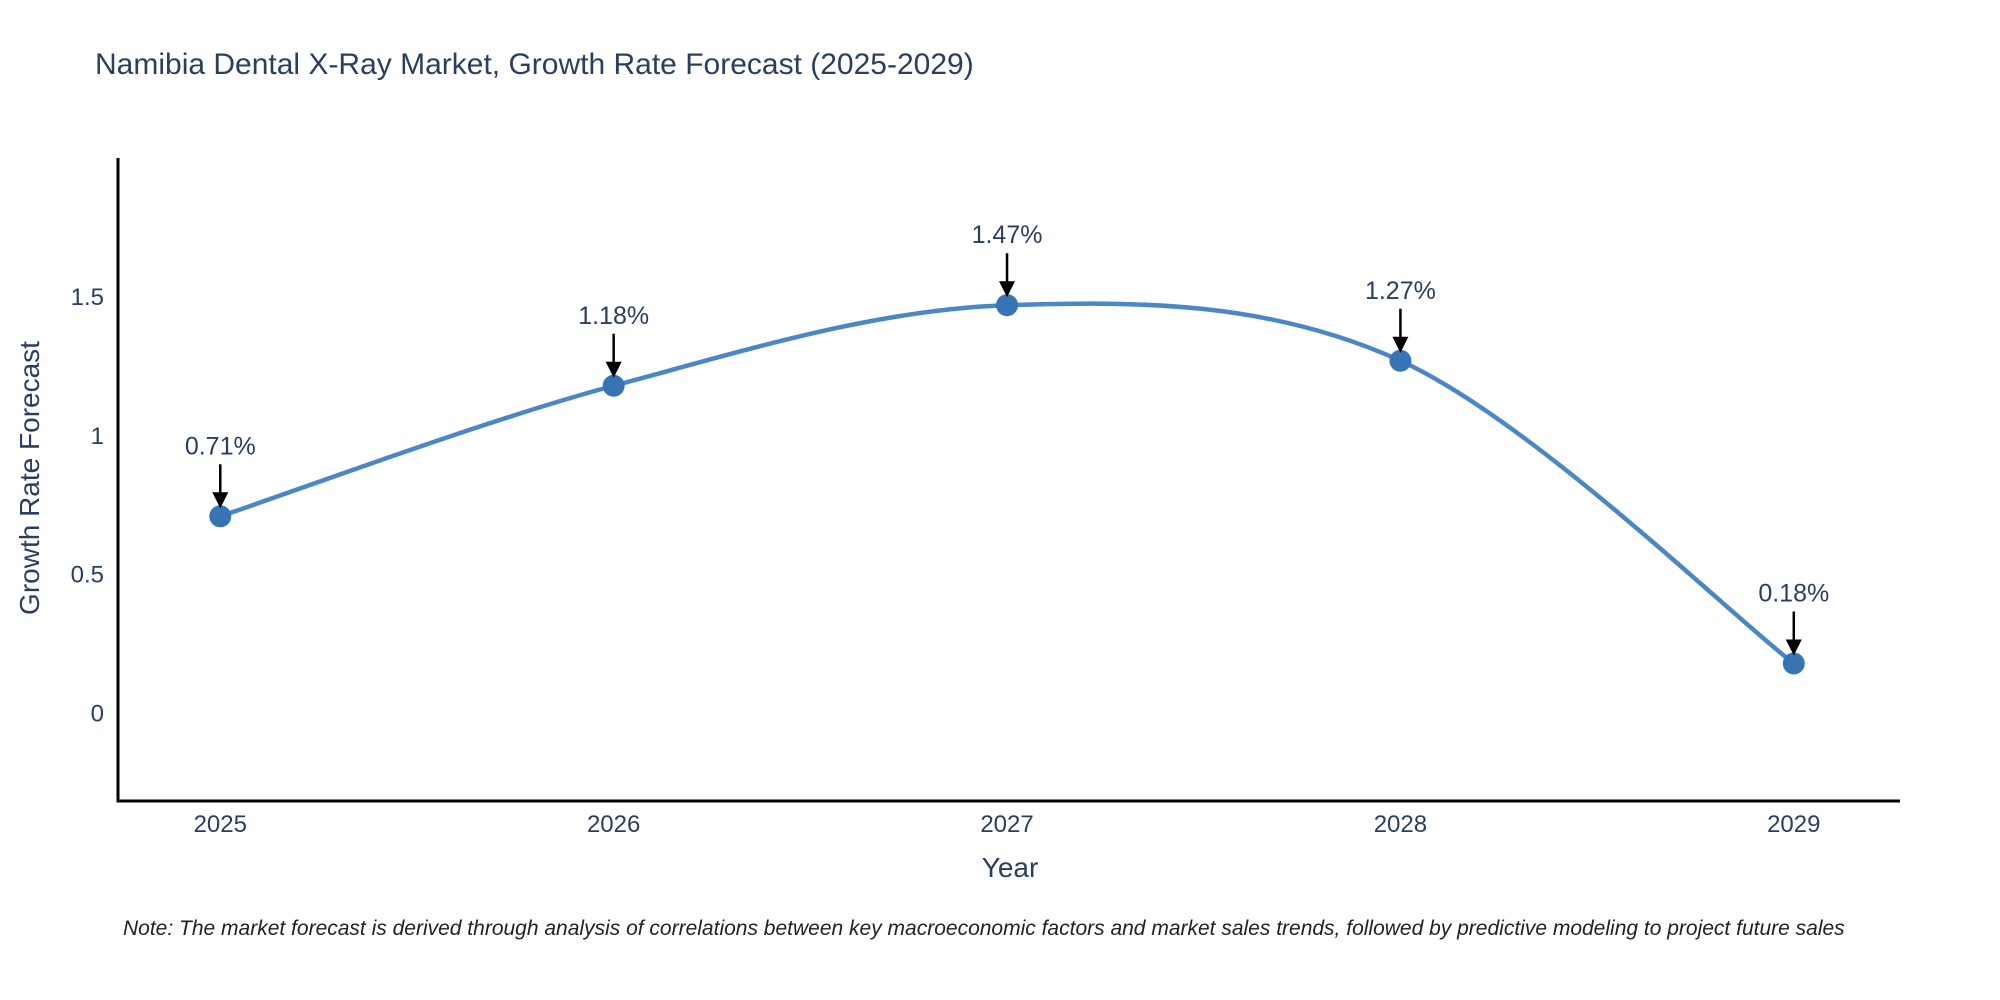 The height and width of the screenshot is (1000, 2000). What do you see at coordinates (220, 824) in the screenshot?
I see `x-tick-label: 2025` at bounding box center [220, 824].